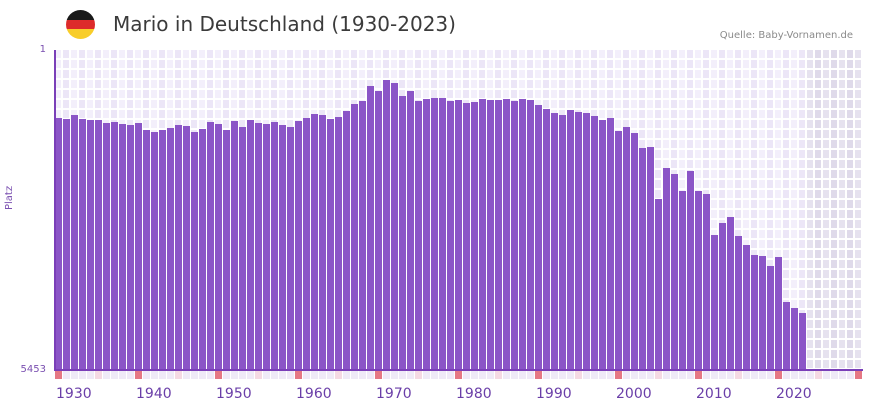  What do you see at coordinates (82, 244) in the screenshot?
I see `bar-1933` at bounding box center [82, 244].